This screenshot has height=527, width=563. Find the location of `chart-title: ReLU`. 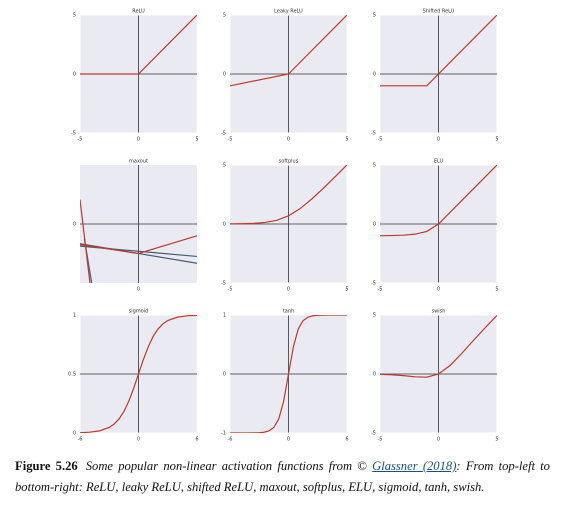

chart-title: ReLU is located at coordinates (138, 12).